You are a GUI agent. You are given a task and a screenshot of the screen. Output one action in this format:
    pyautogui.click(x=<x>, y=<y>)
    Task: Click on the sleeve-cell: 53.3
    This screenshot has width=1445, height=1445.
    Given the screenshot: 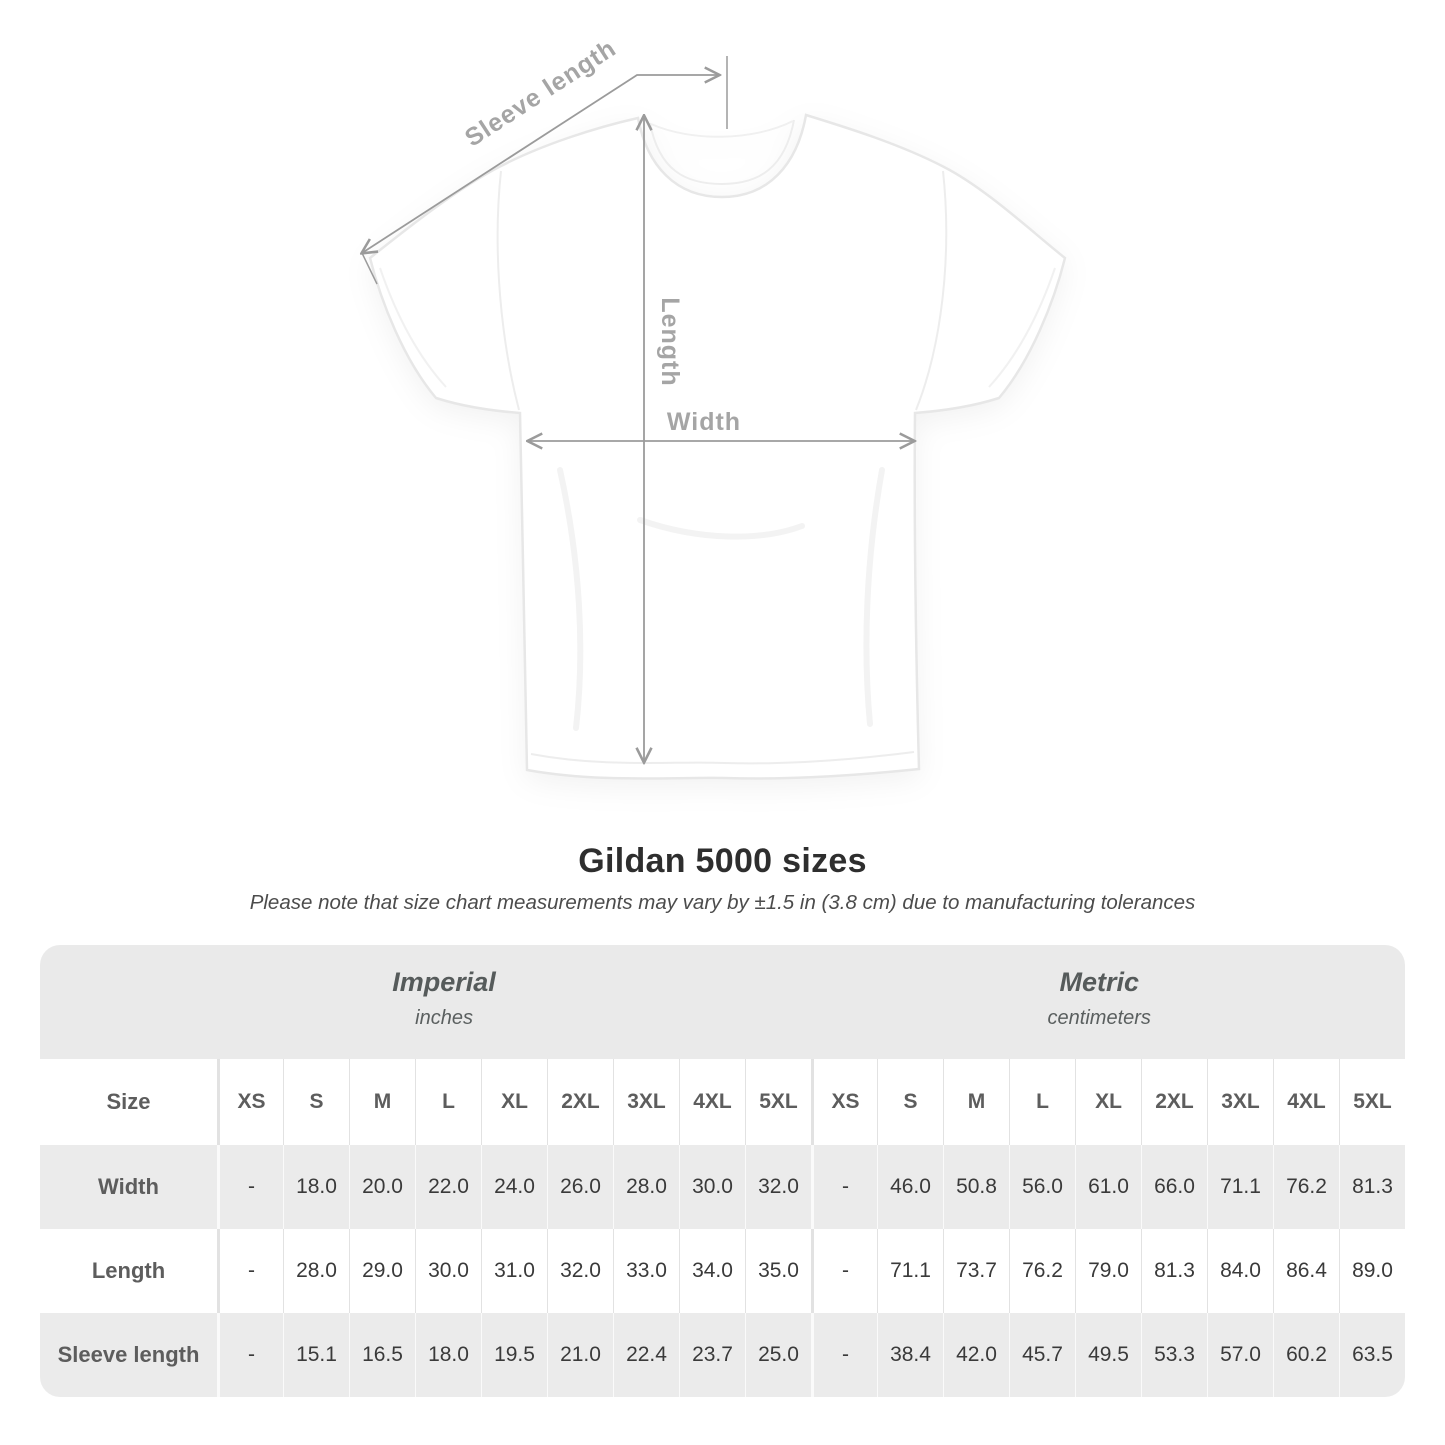 What is the action you would take?
    pyautogui.click(x=1174, y=1355)
    